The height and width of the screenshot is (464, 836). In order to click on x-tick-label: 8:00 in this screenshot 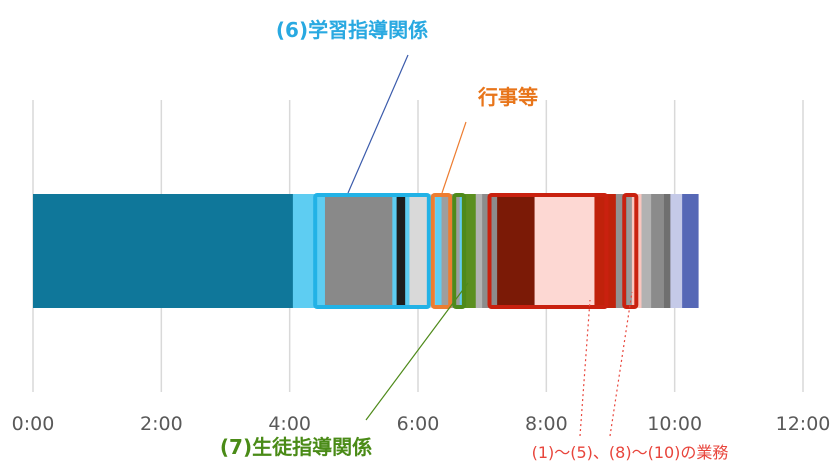, I will do `click(546, 424)`.